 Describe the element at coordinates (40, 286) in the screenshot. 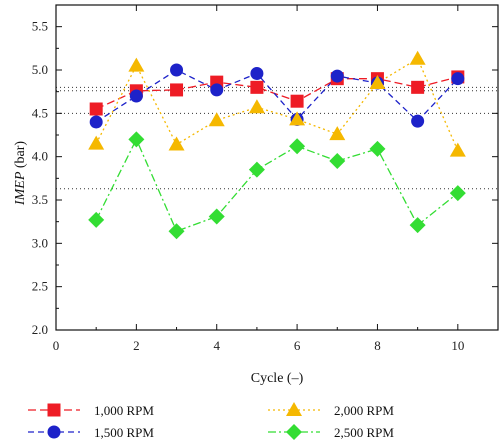

I see `y-tick-label: 2.5` at that location.